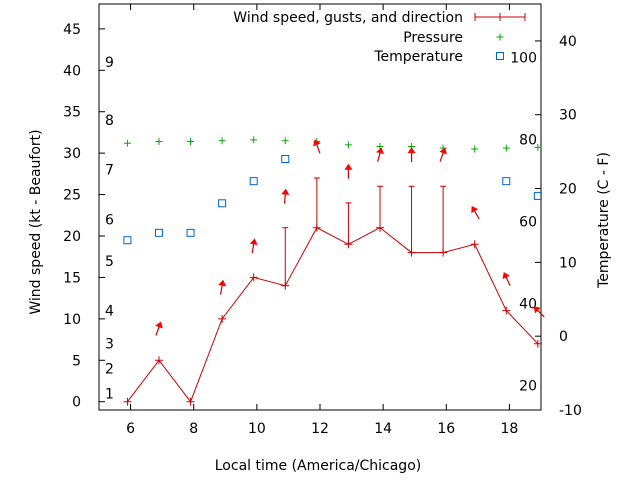 The image size is (640, 480). I want to click on x-tick-label: 6, so click(130, 429).